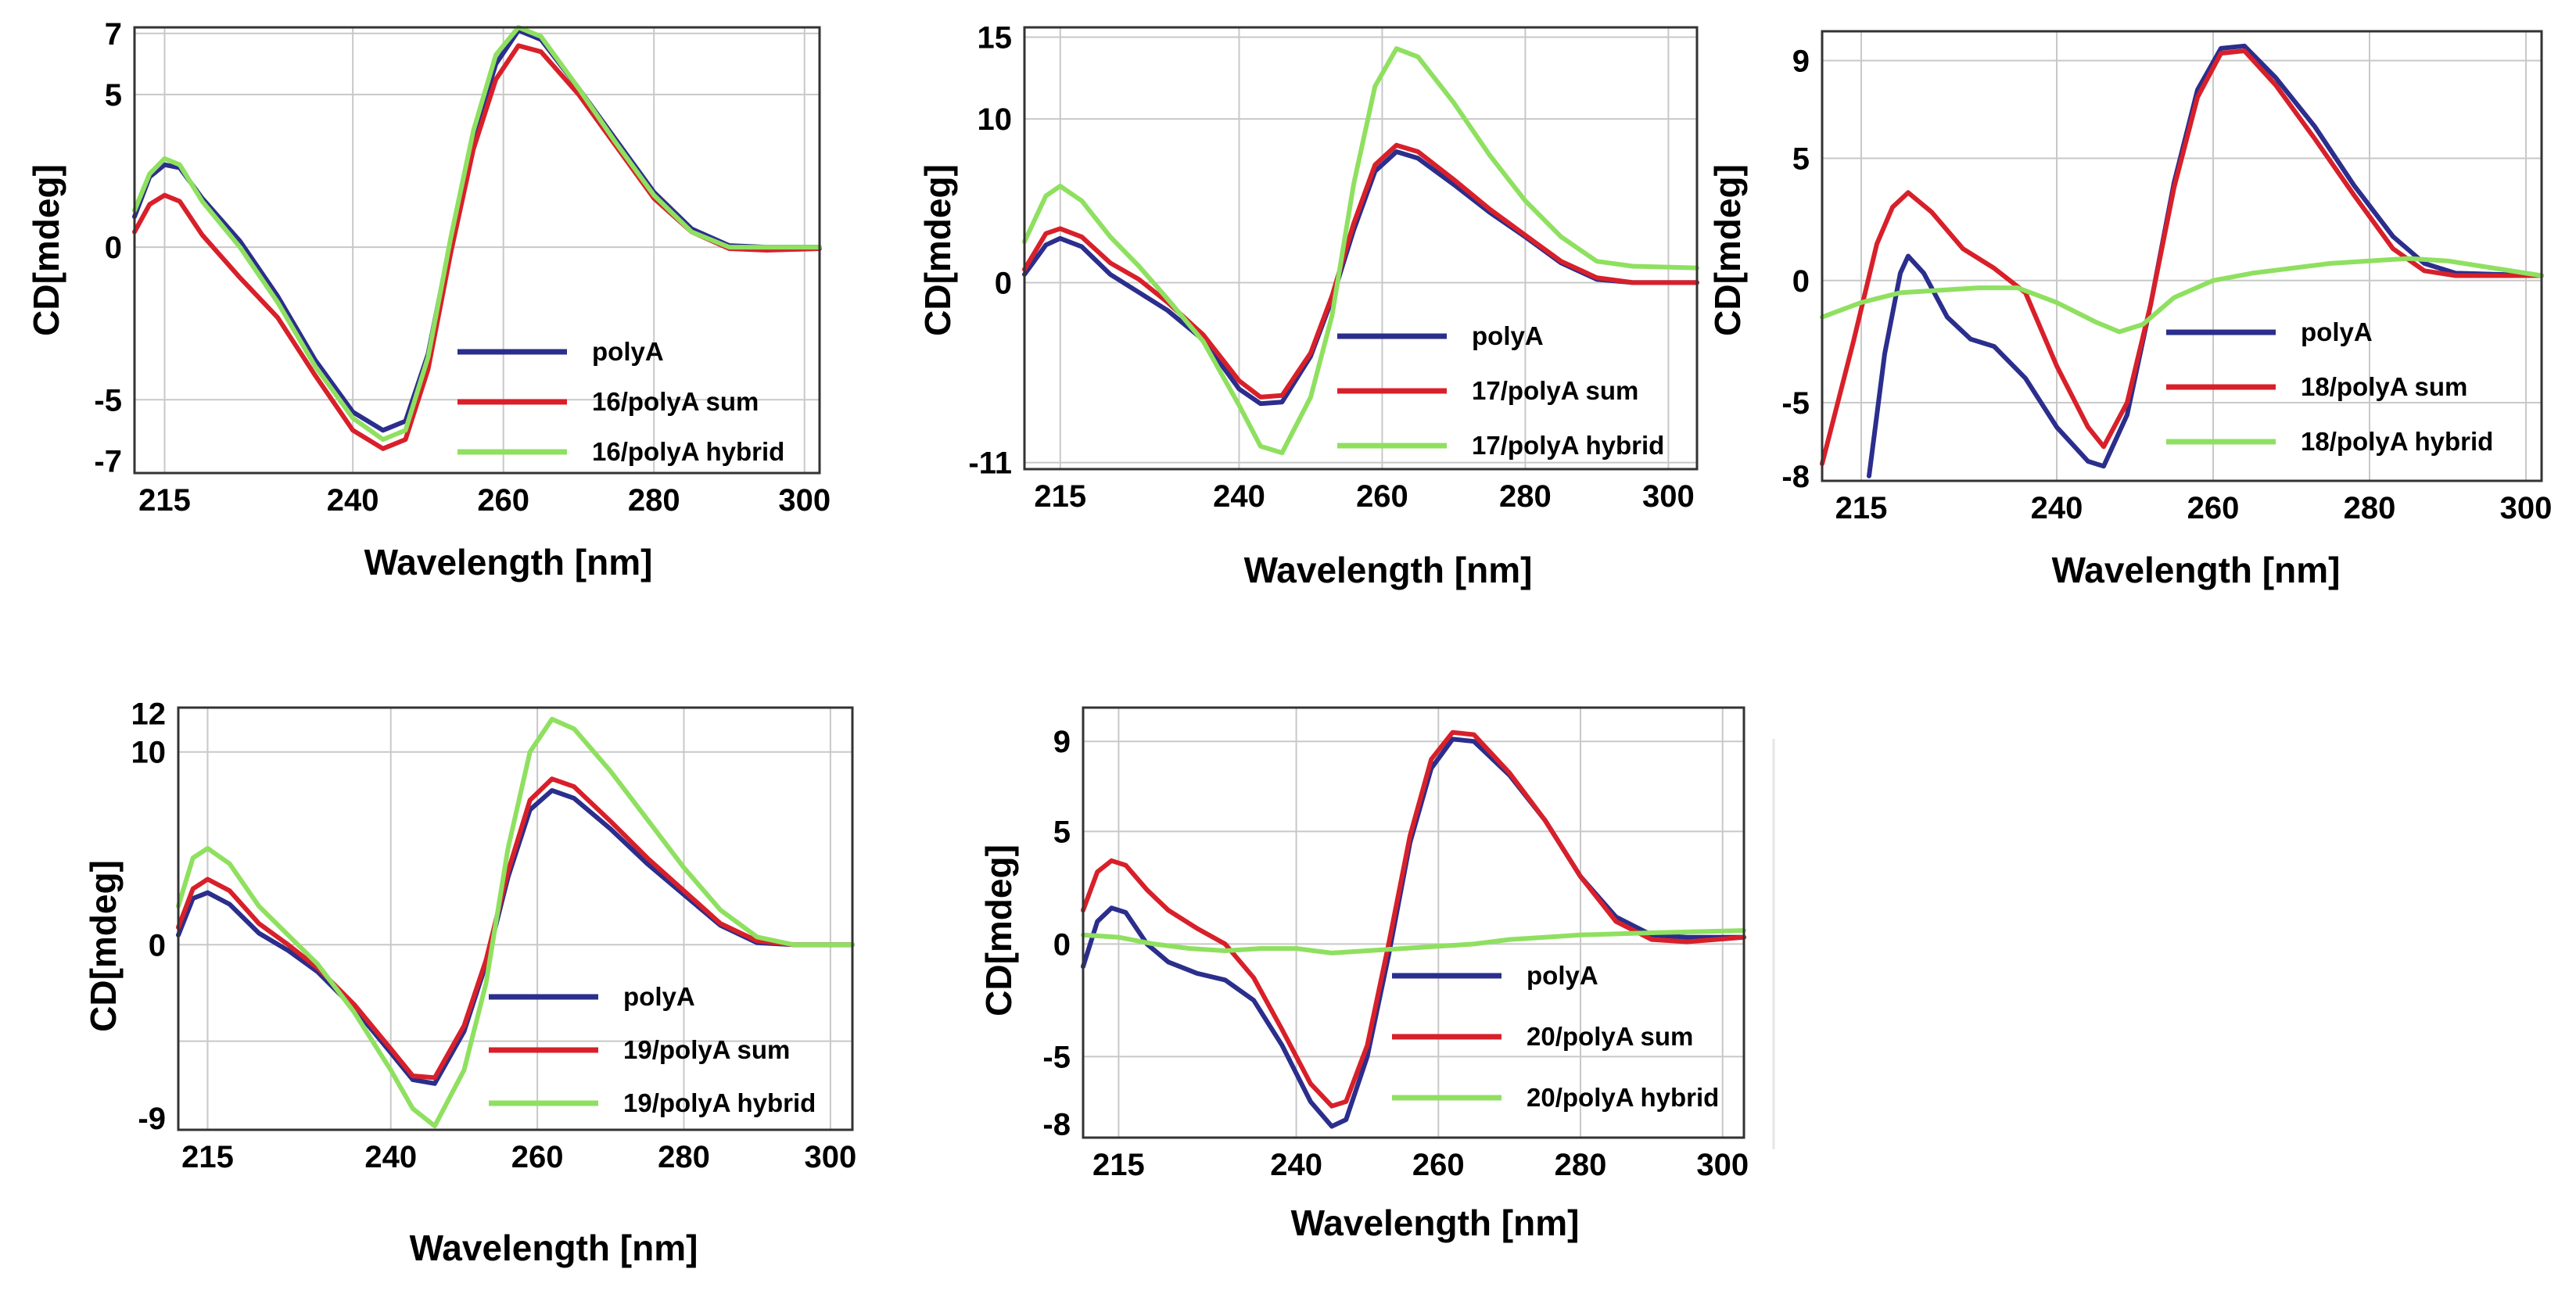 The image size is (2576, 1294). I want to click on series-line-17-polya-hybrid, so click(1360, 251).